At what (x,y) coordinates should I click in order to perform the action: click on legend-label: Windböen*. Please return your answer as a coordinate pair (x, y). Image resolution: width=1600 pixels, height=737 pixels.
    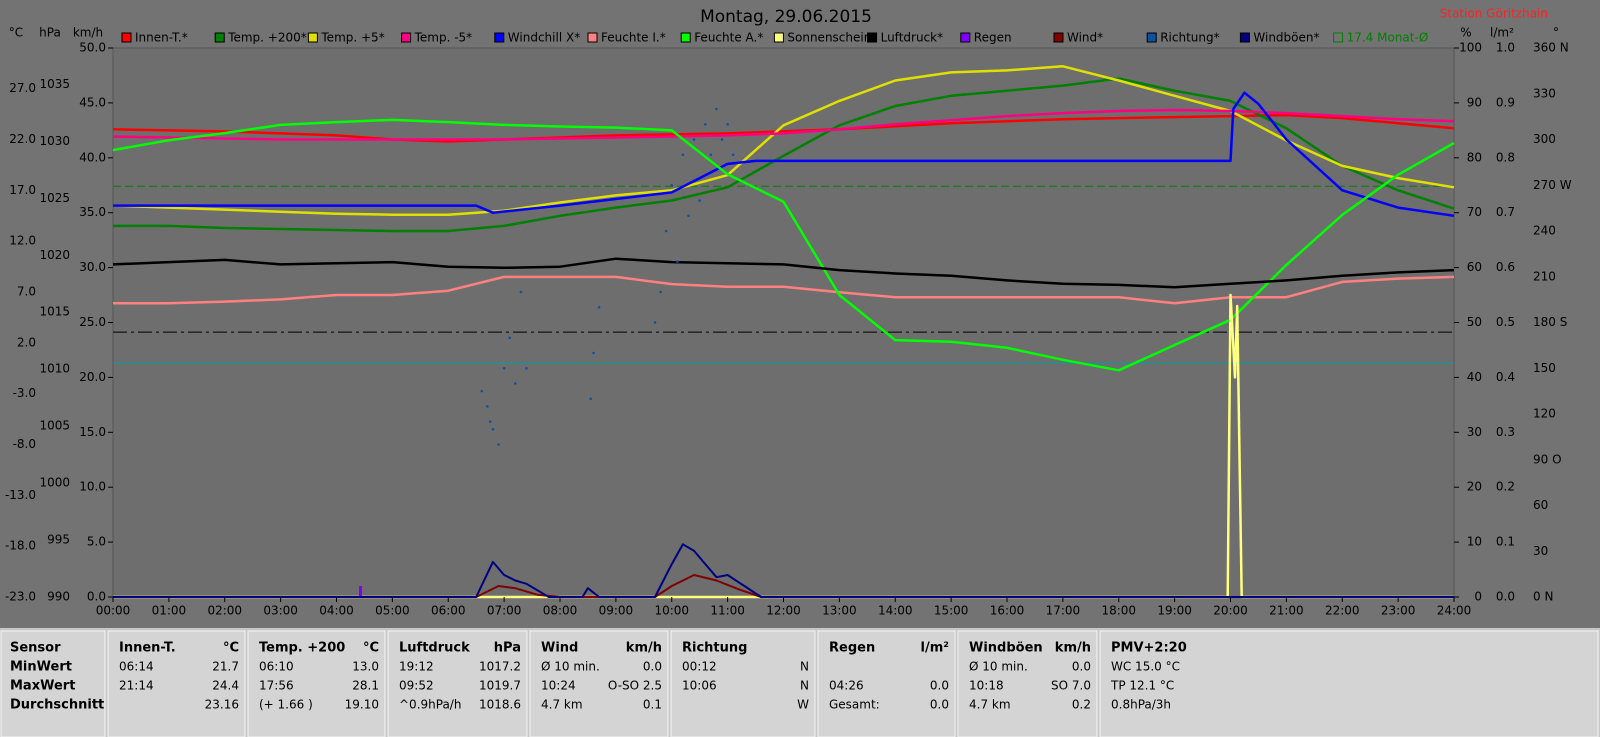
    Looking at the image, I should click on (1286, 38).